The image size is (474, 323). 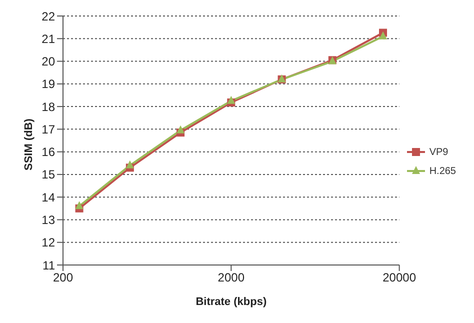 I want to click on y-tick-label: 16, so click(x=49, y=152).